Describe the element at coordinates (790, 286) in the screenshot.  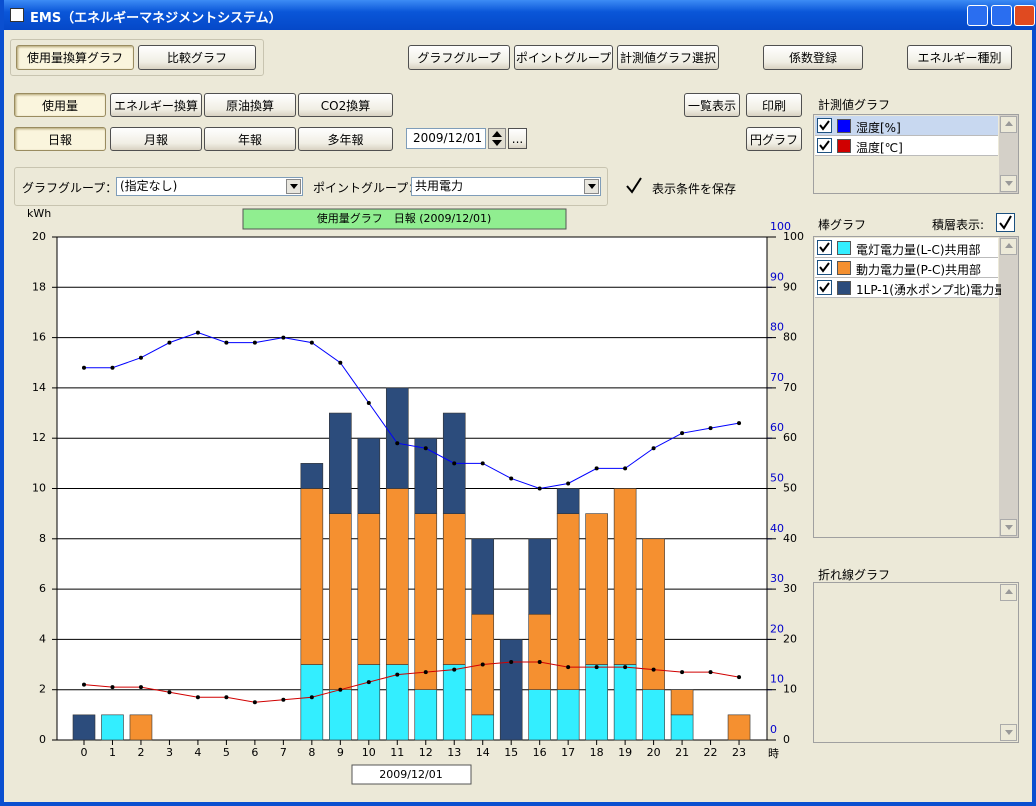
I see `y3-tick-label: 90` at that location.